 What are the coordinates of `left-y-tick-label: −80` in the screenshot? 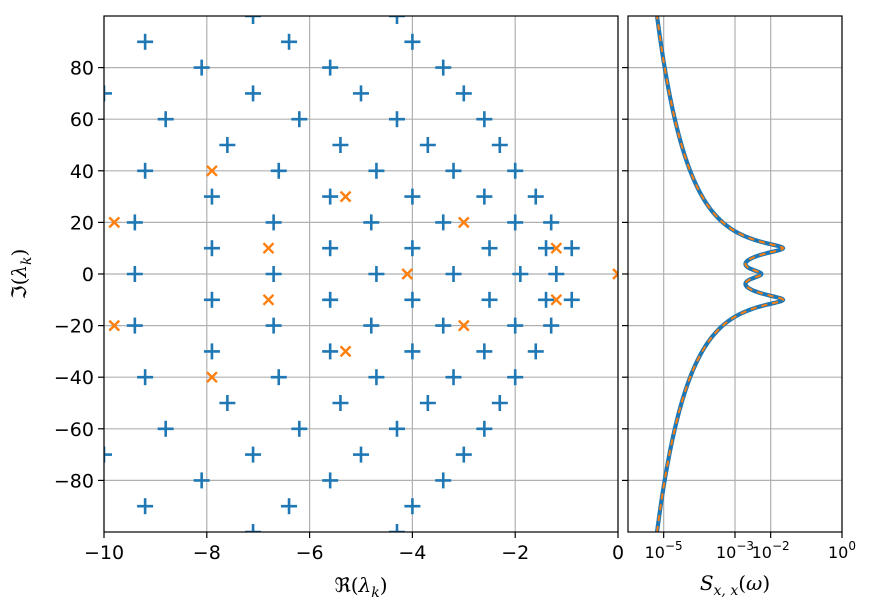 It's located at (74, 481).